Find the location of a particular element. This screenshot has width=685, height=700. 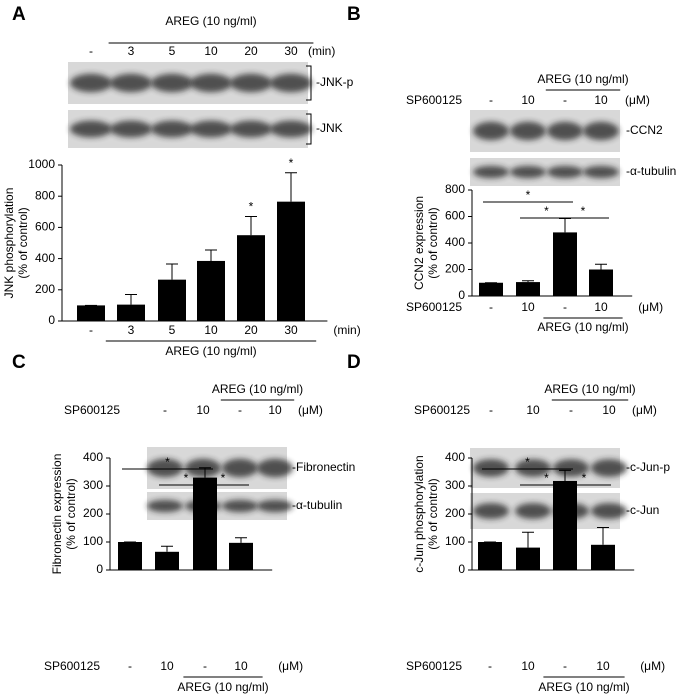

lane-label: 5 is located at coordinates (172, 51).